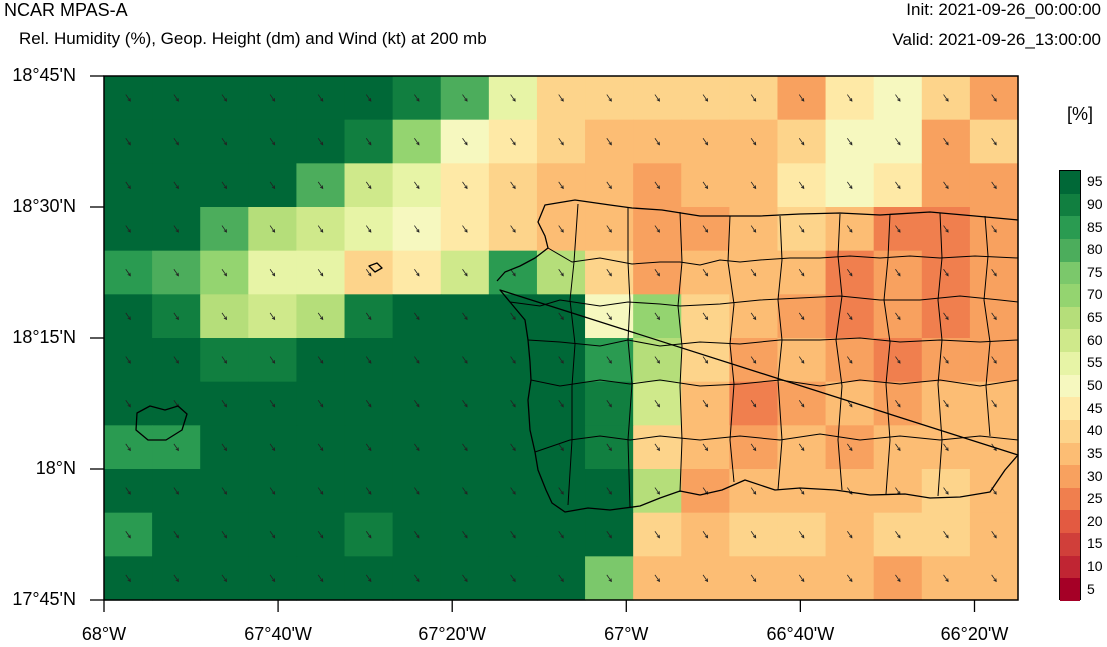 Image resolution: width=1107 pixels, height=647 pixels. Describe the element at coordinates (44, 599) in the screenshot. I see `lat-label: 17°45'N` at that location.